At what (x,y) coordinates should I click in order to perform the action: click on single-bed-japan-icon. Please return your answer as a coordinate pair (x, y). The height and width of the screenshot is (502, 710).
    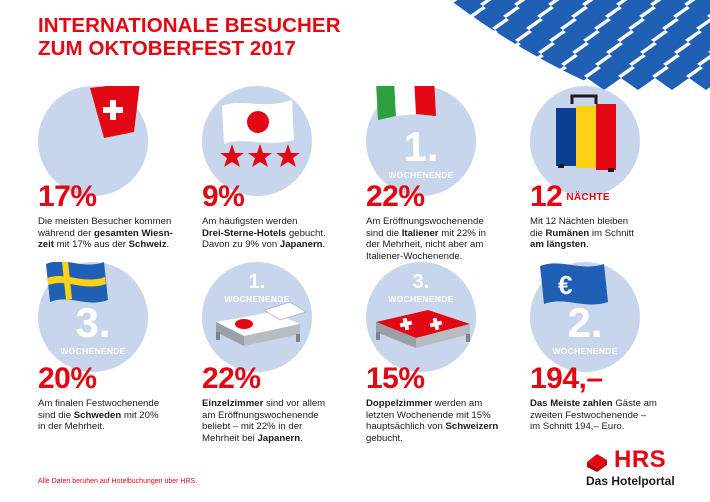
    Looking at the image, I should click on (262, 323).